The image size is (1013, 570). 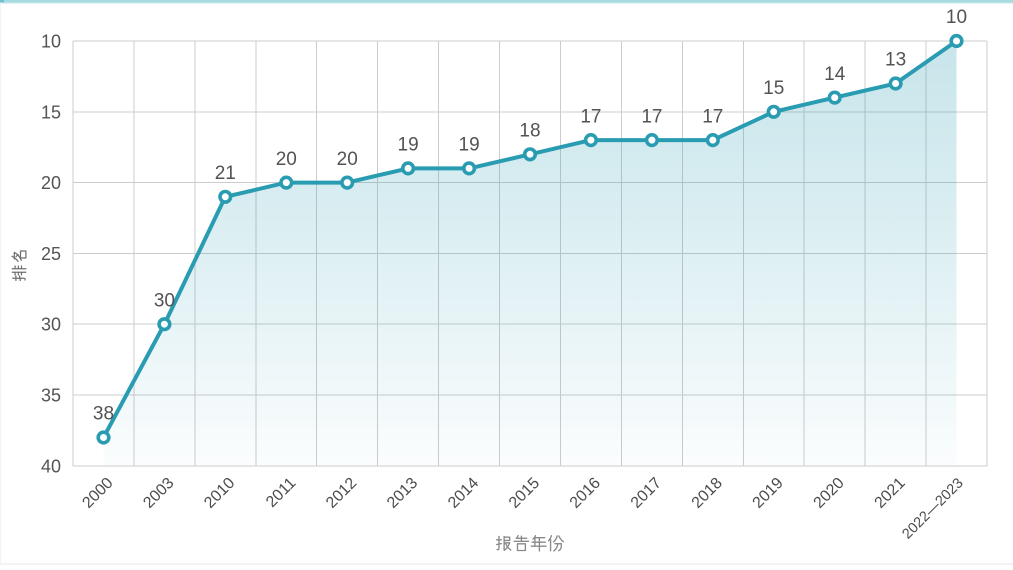 I want to click on svg-text: 14, so click(x=835, y=74).